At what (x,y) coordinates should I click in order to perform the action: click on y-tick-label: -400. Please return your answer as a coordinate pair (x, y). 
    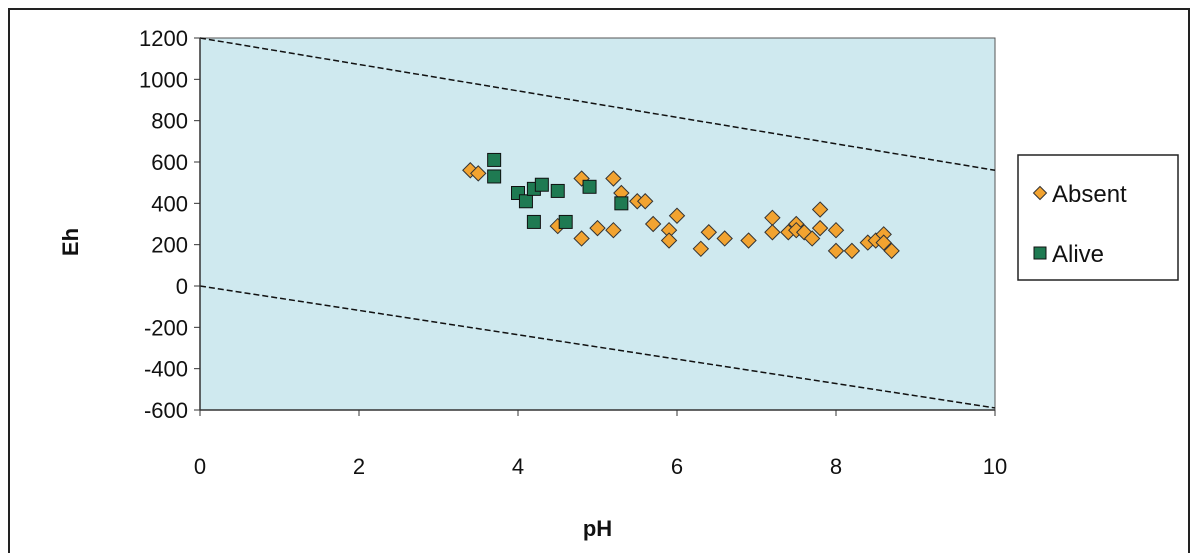
    Looking at the image, I should click on (166, 369).